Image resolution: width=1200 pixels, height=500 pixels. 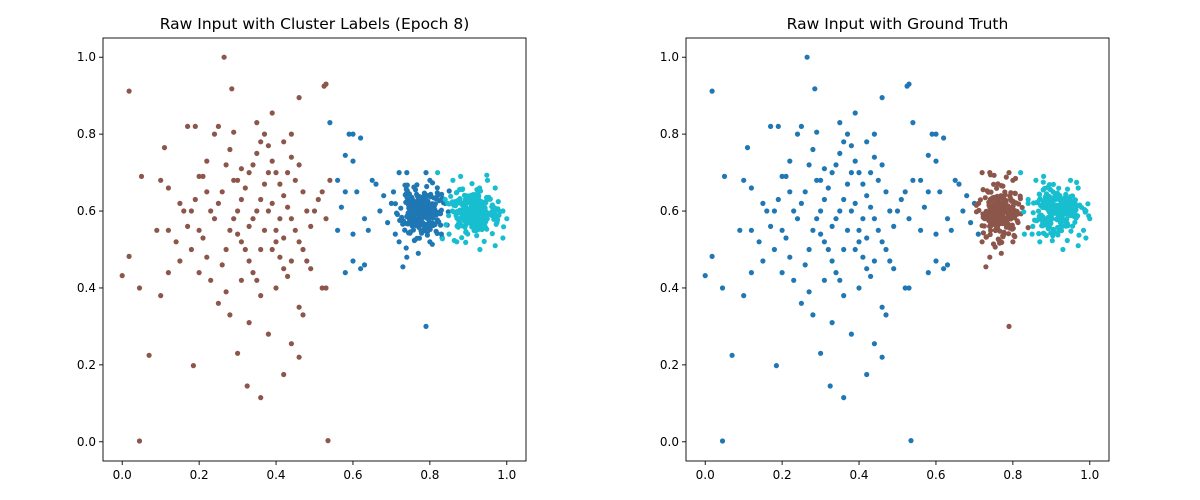 What do you see at coordinates (1012, 475) in the screenshot?
I see `x-tick-label: 0.8` at bounding box center [1012, 475].